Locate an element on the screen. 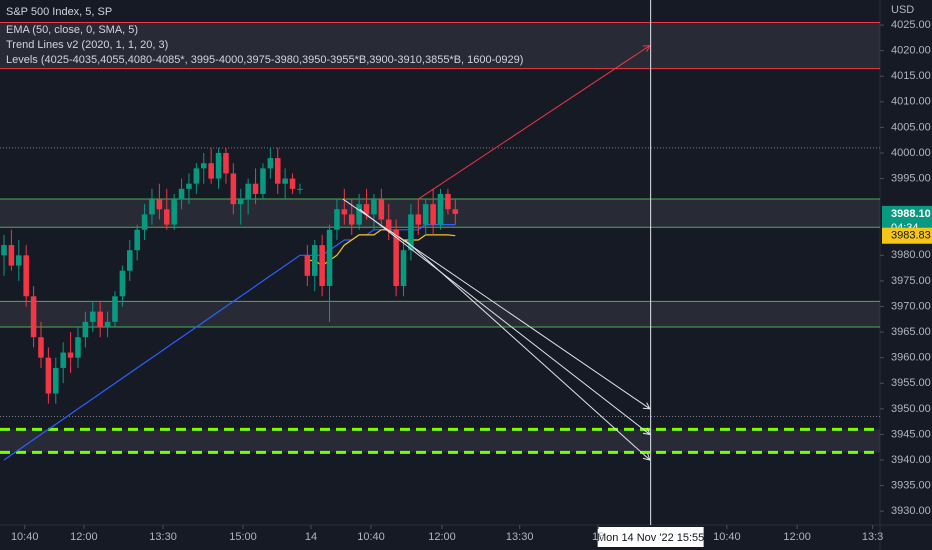 Image resolution: width=932 pixels, height=550 pixels. y-tick-label: 3940.00 is located at coordinates (911, 460).